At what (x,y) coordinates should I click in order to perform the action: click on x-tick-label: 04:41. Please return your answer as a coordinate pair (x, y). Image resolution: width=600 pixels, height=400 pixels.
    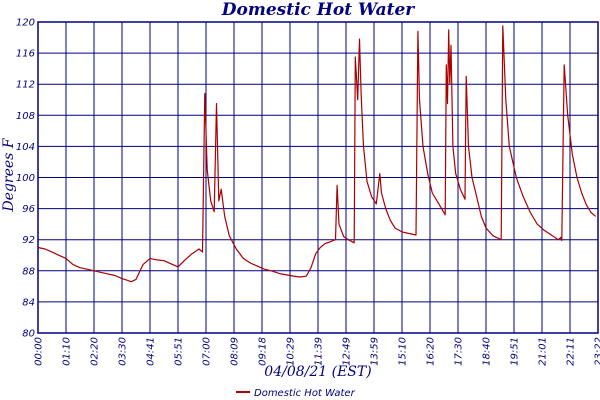
    Looking at the image, I should click on (151, 351).